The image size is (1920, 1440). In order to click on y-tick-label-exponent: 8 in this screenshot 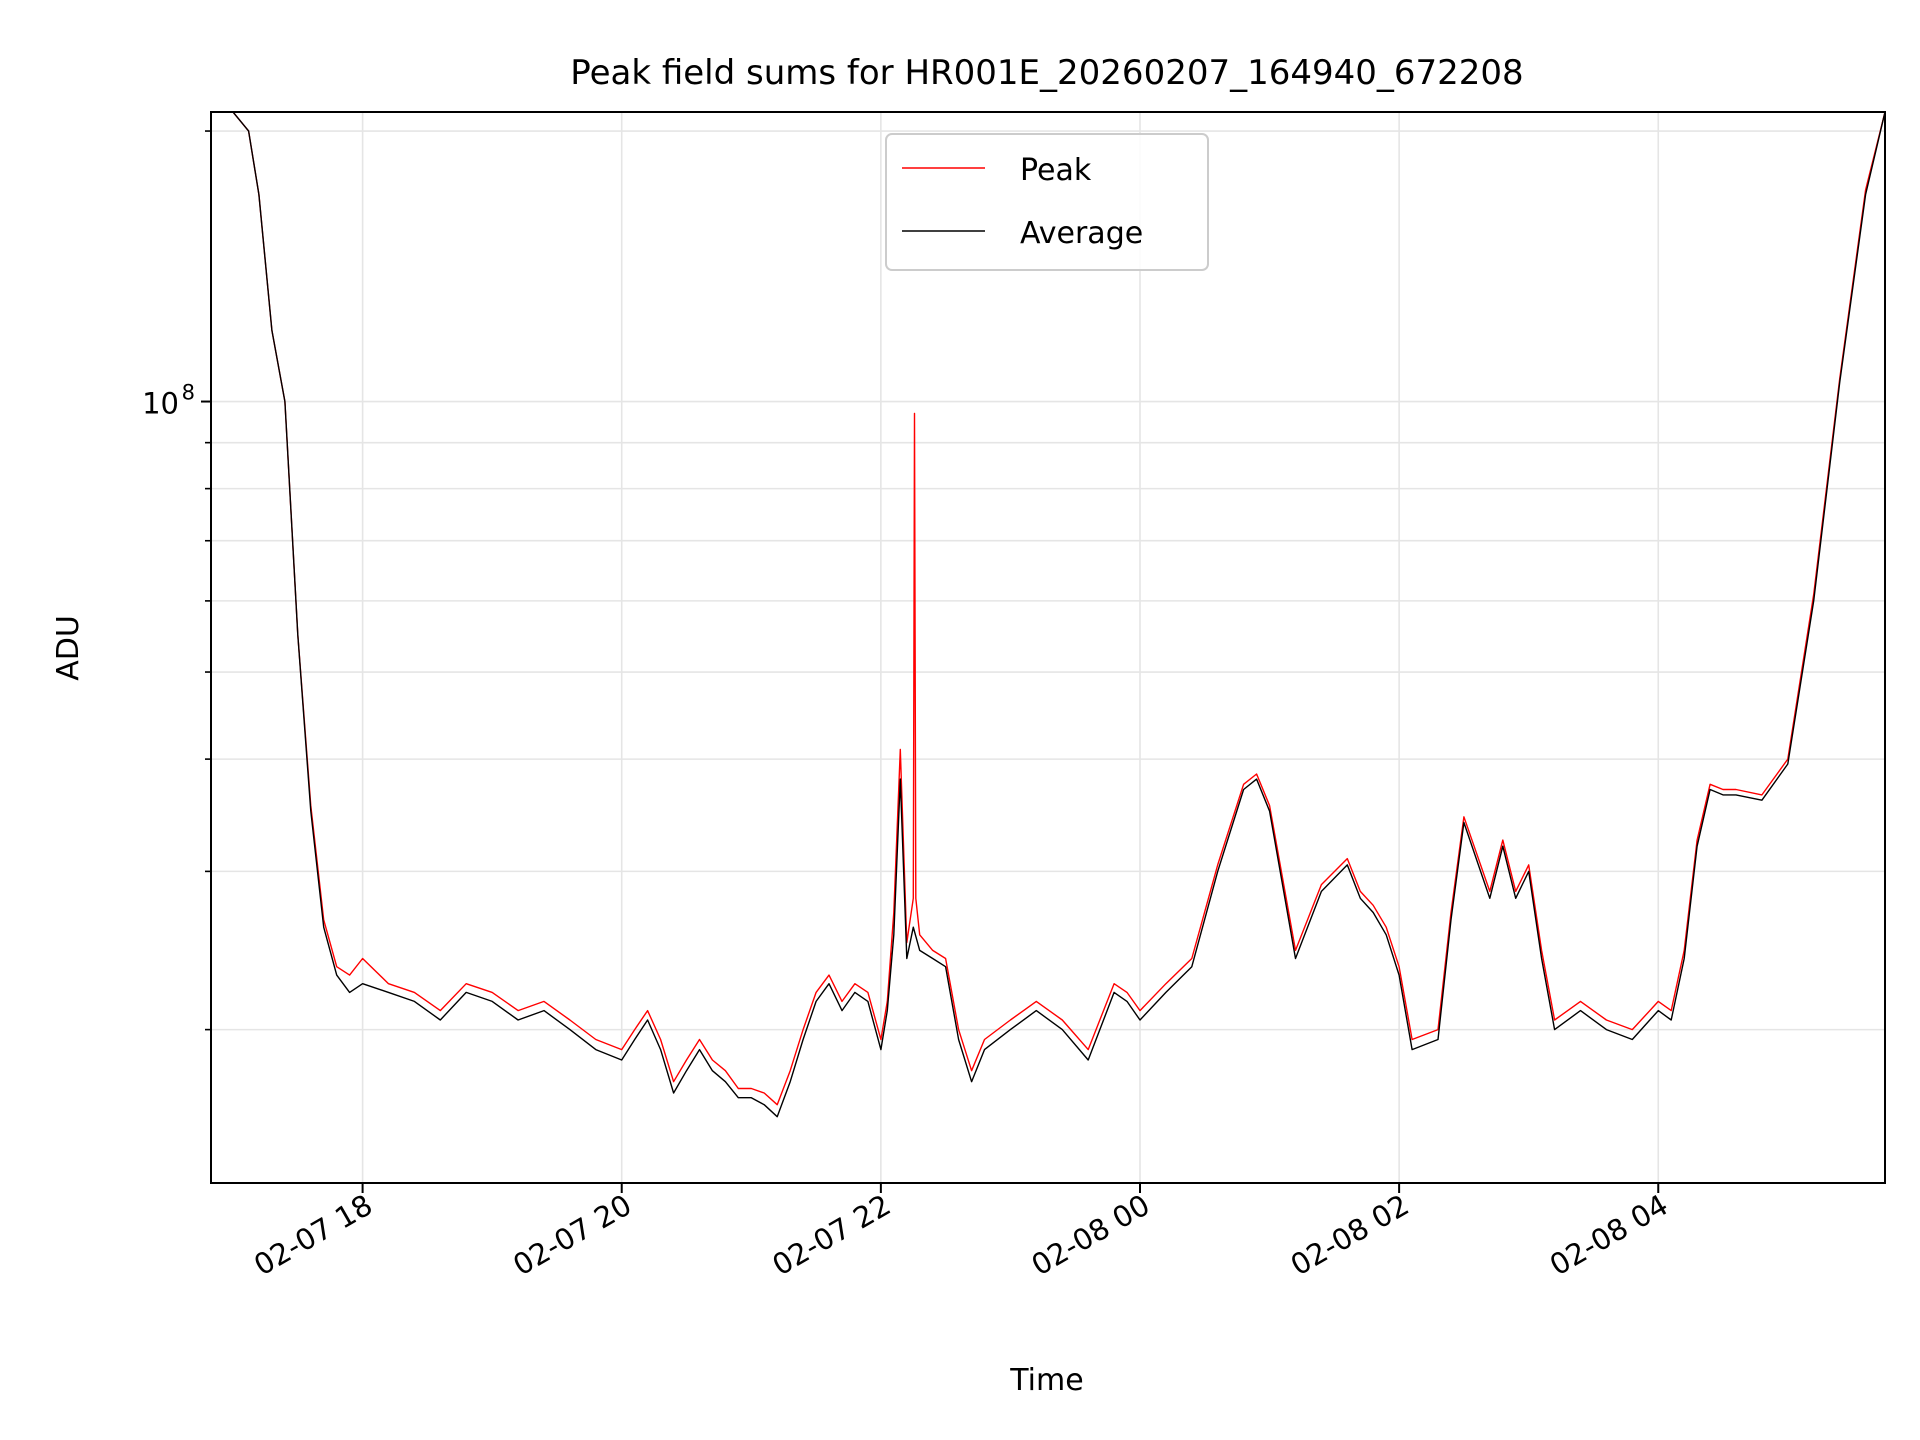, I will do `click(188, 393)`.